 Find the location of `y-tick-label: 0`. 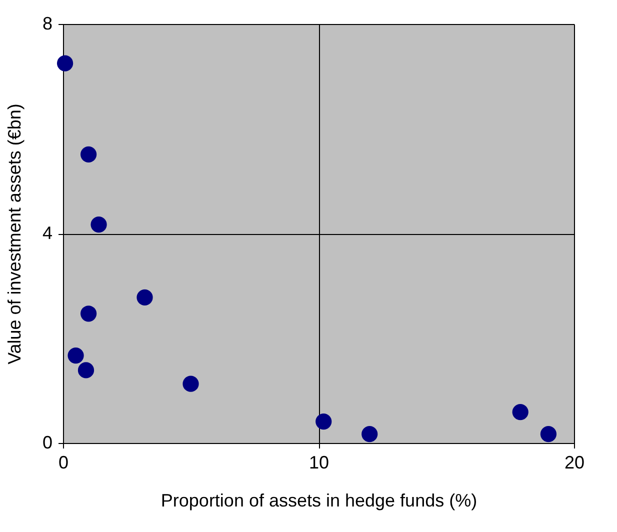

y-tick-label: 0 is located at coordinates (47, 442).